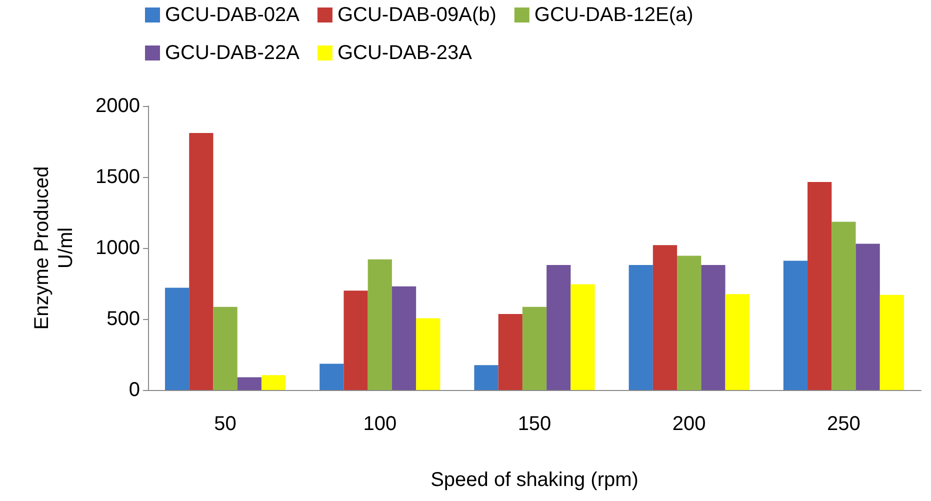 This screenshot has height=501, width=931. I want to click on y-tick-label: 1500, so click(118, 177).